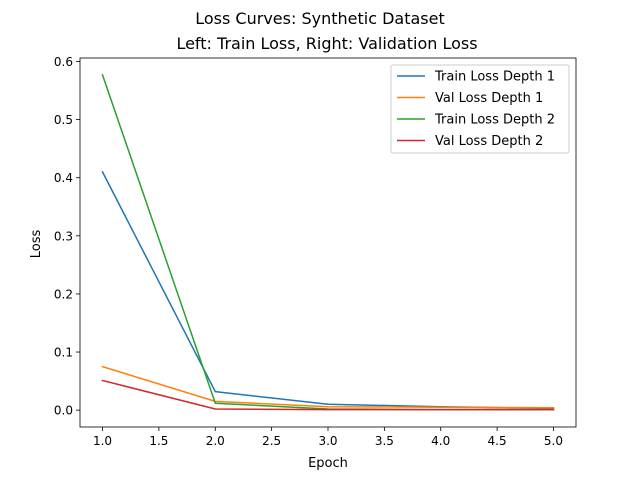 This screenshot has width=640, height=480. I want to click on chart-subtitle: Left: Train Loss, Right: Validation Loss, so click(326, 43).